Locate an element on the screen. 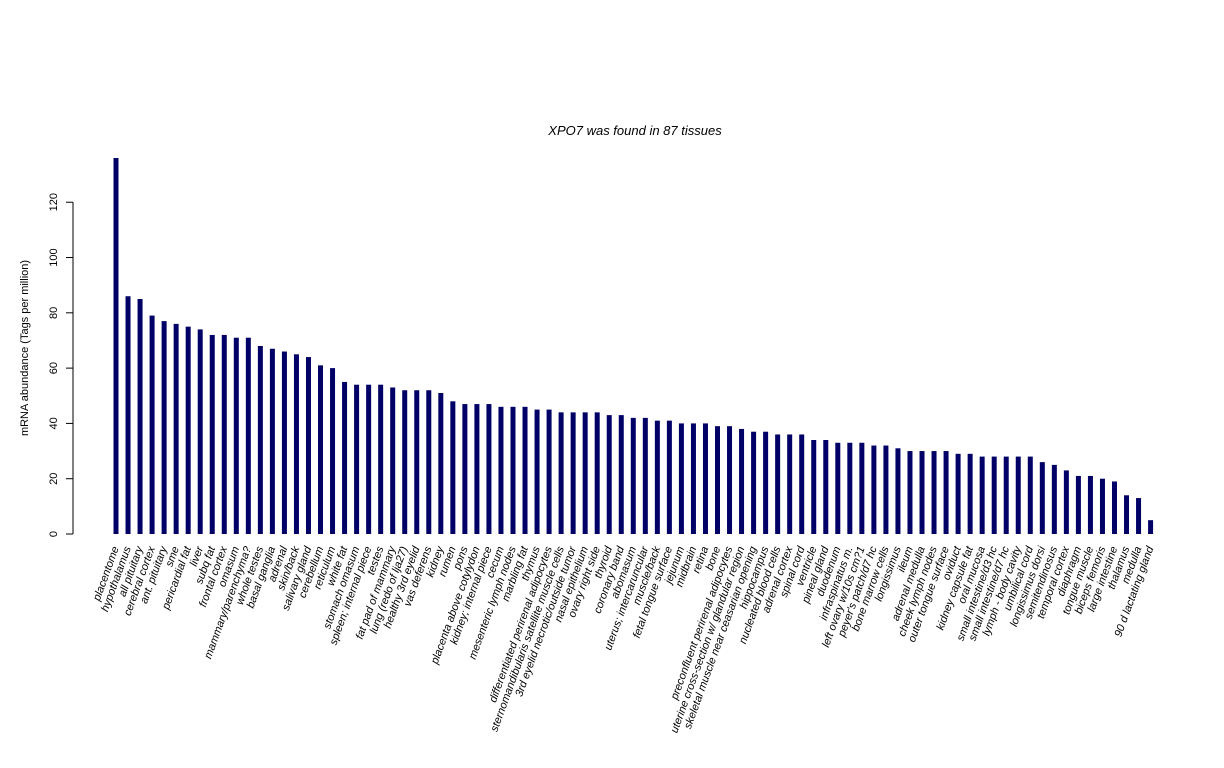 This screenshot has width=1224, height=768. y-axis: 0 20 40 60 80 100 120 is located at coordinates (61, 365).